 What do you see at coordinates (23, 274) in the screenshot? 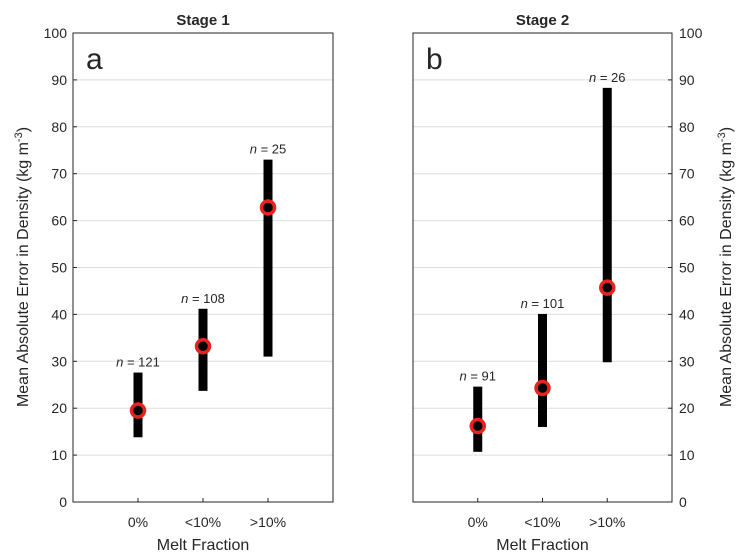
I see `ylabel-left-text: Mean Absolute Error in Density (kg m` at bounding box center [23, 274].